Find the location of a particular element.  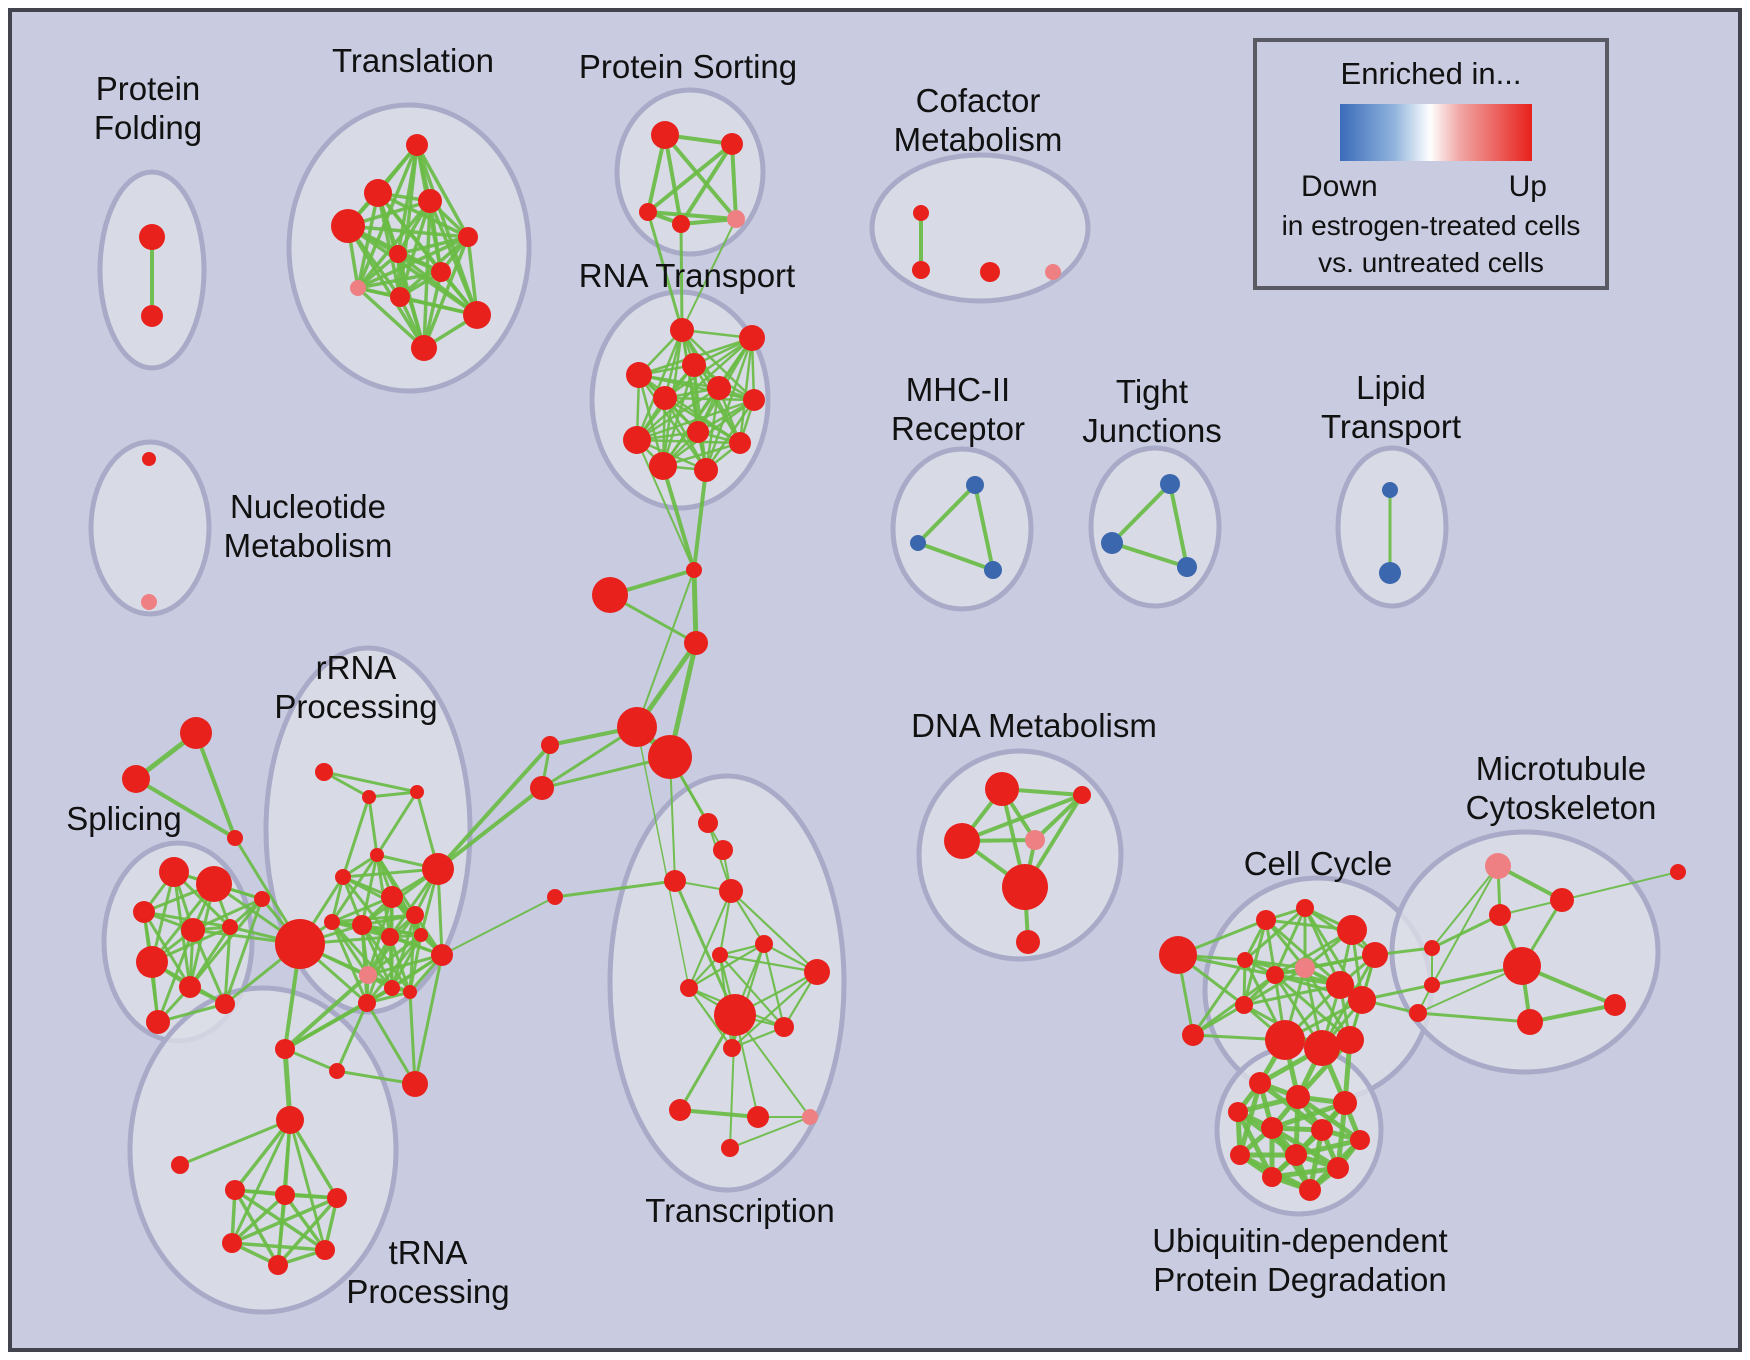

legend-subtitle-line2: vs. untreated cells is located at coordinates (1431, 262).